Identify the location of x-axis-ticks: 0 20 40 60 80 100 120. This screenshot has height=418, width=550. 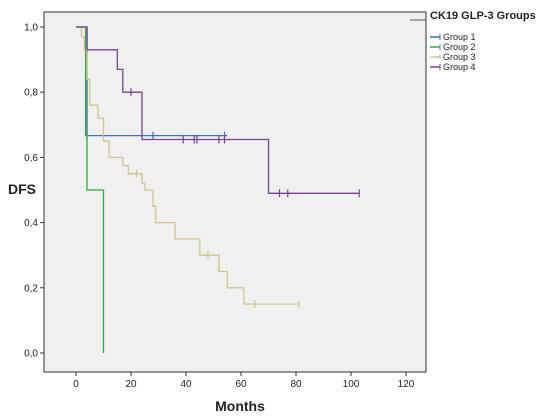
(244, 381).